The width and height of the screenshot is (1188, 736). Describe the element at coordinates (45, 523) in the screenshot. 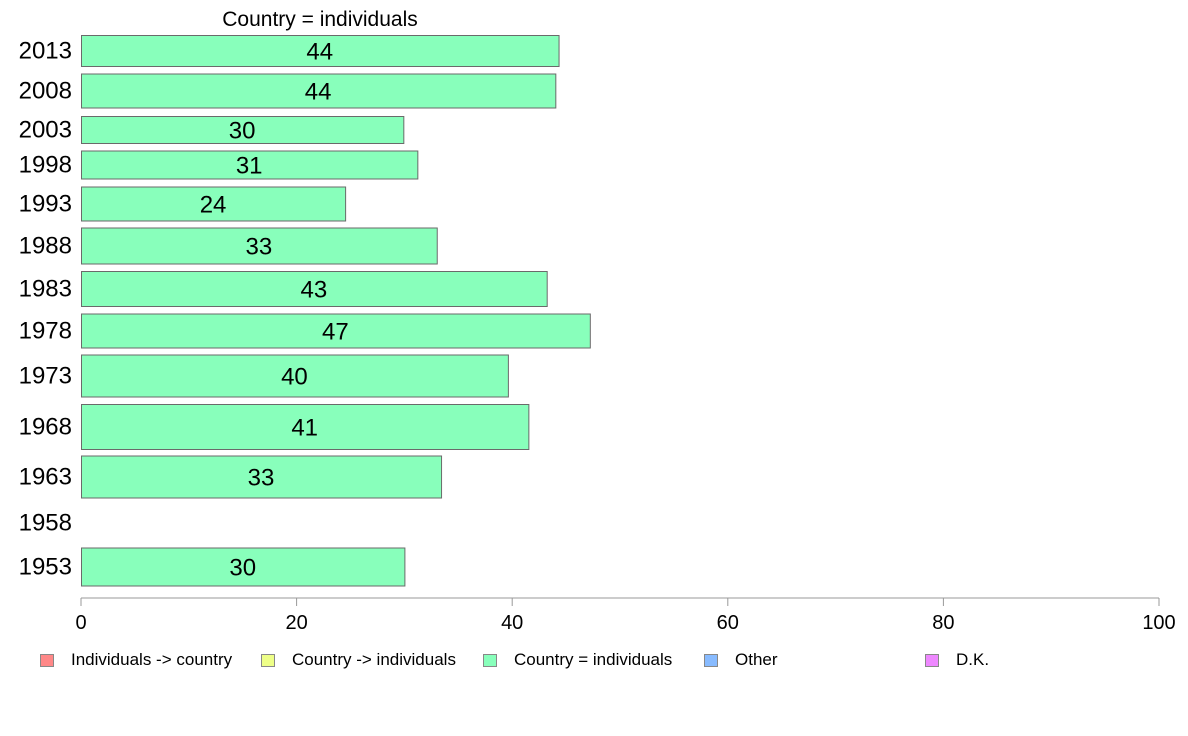

I see `category-label: 1958` at that location.